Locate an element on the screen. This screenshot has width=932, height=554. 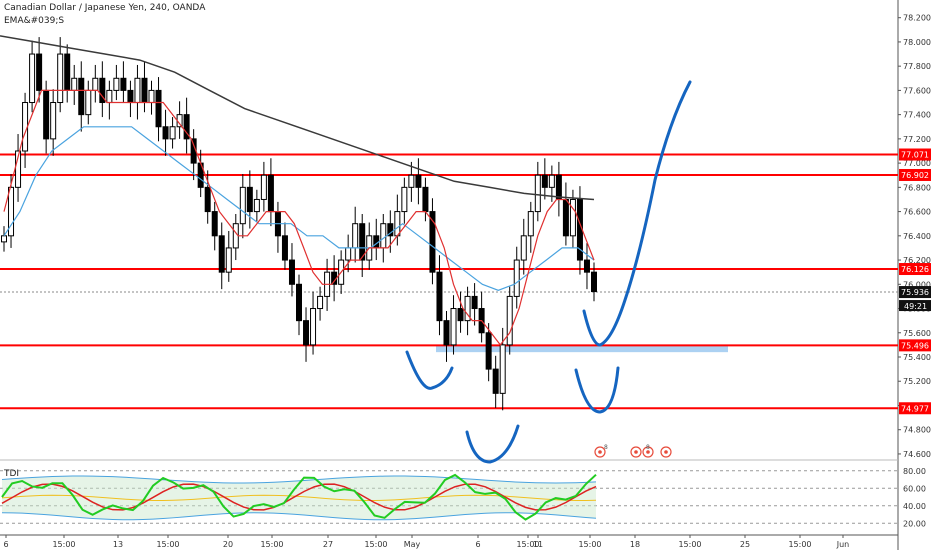
tdi-rsi-line is located at coordinates (299, 497).